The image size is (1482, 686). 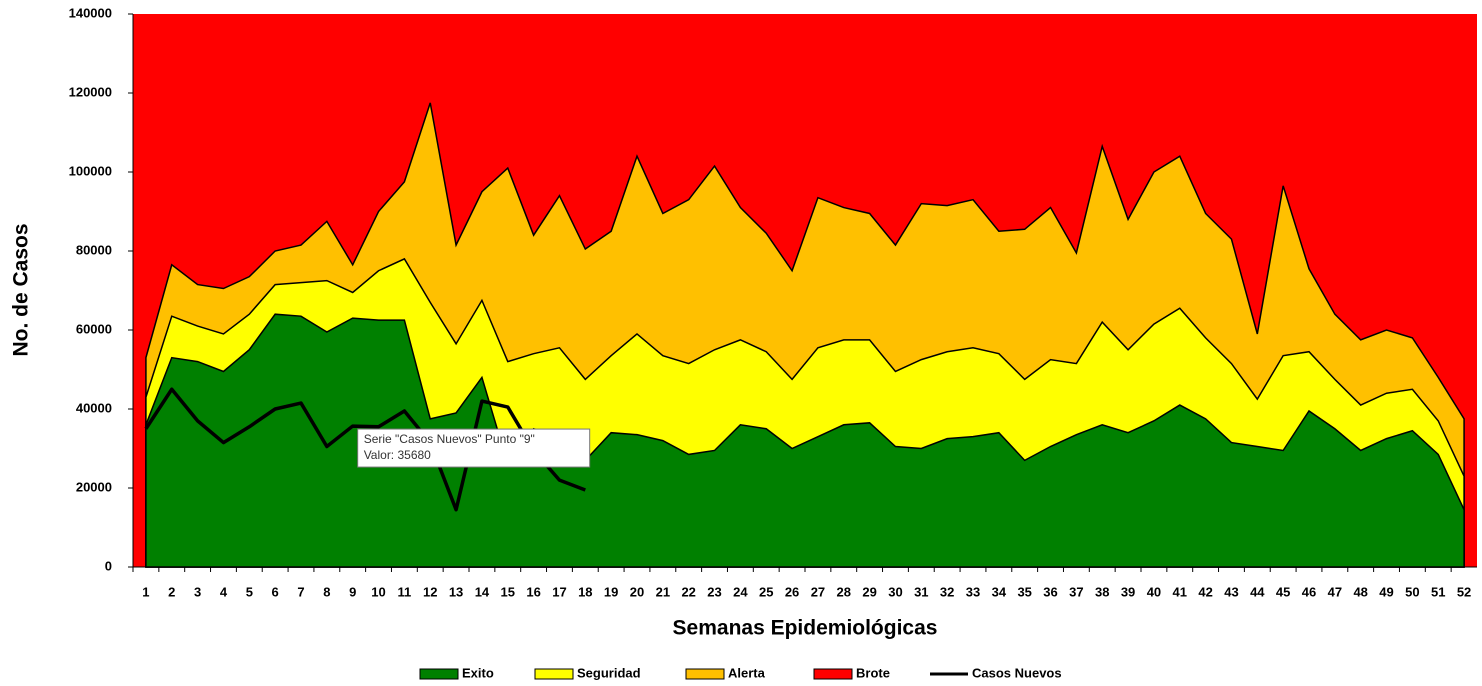 What do you see at coordinates (378, 591) in the screenshot?
I see `x-tick-label: 10` at bounding box center [378, 591].